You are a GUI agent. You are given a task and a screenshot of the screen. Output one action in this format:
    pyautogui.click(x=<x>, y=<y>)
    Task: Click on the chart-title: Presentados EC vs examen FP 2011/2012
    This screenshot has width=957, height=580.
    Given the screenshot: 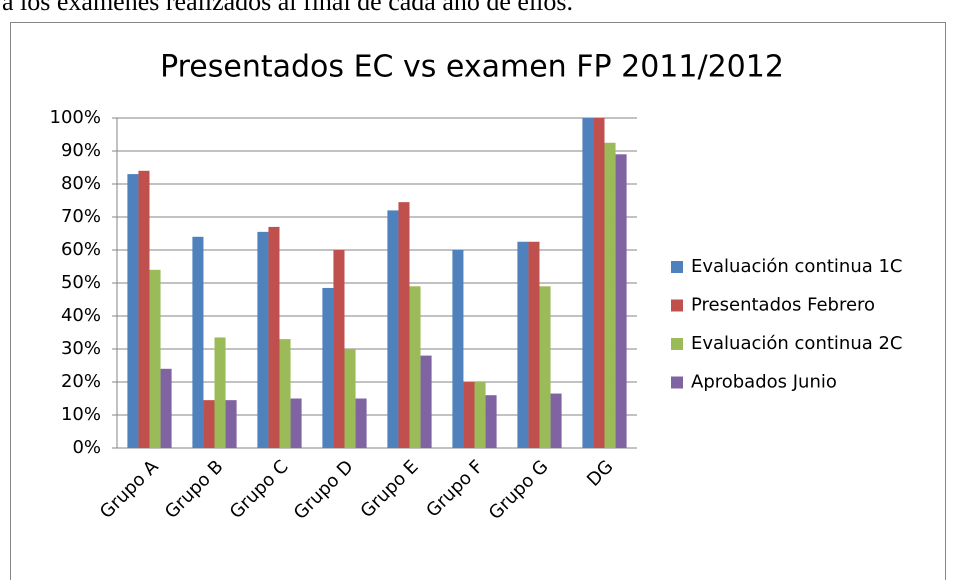 What is the action you would take?
    pyautogui.click(x=472, y=67)
    